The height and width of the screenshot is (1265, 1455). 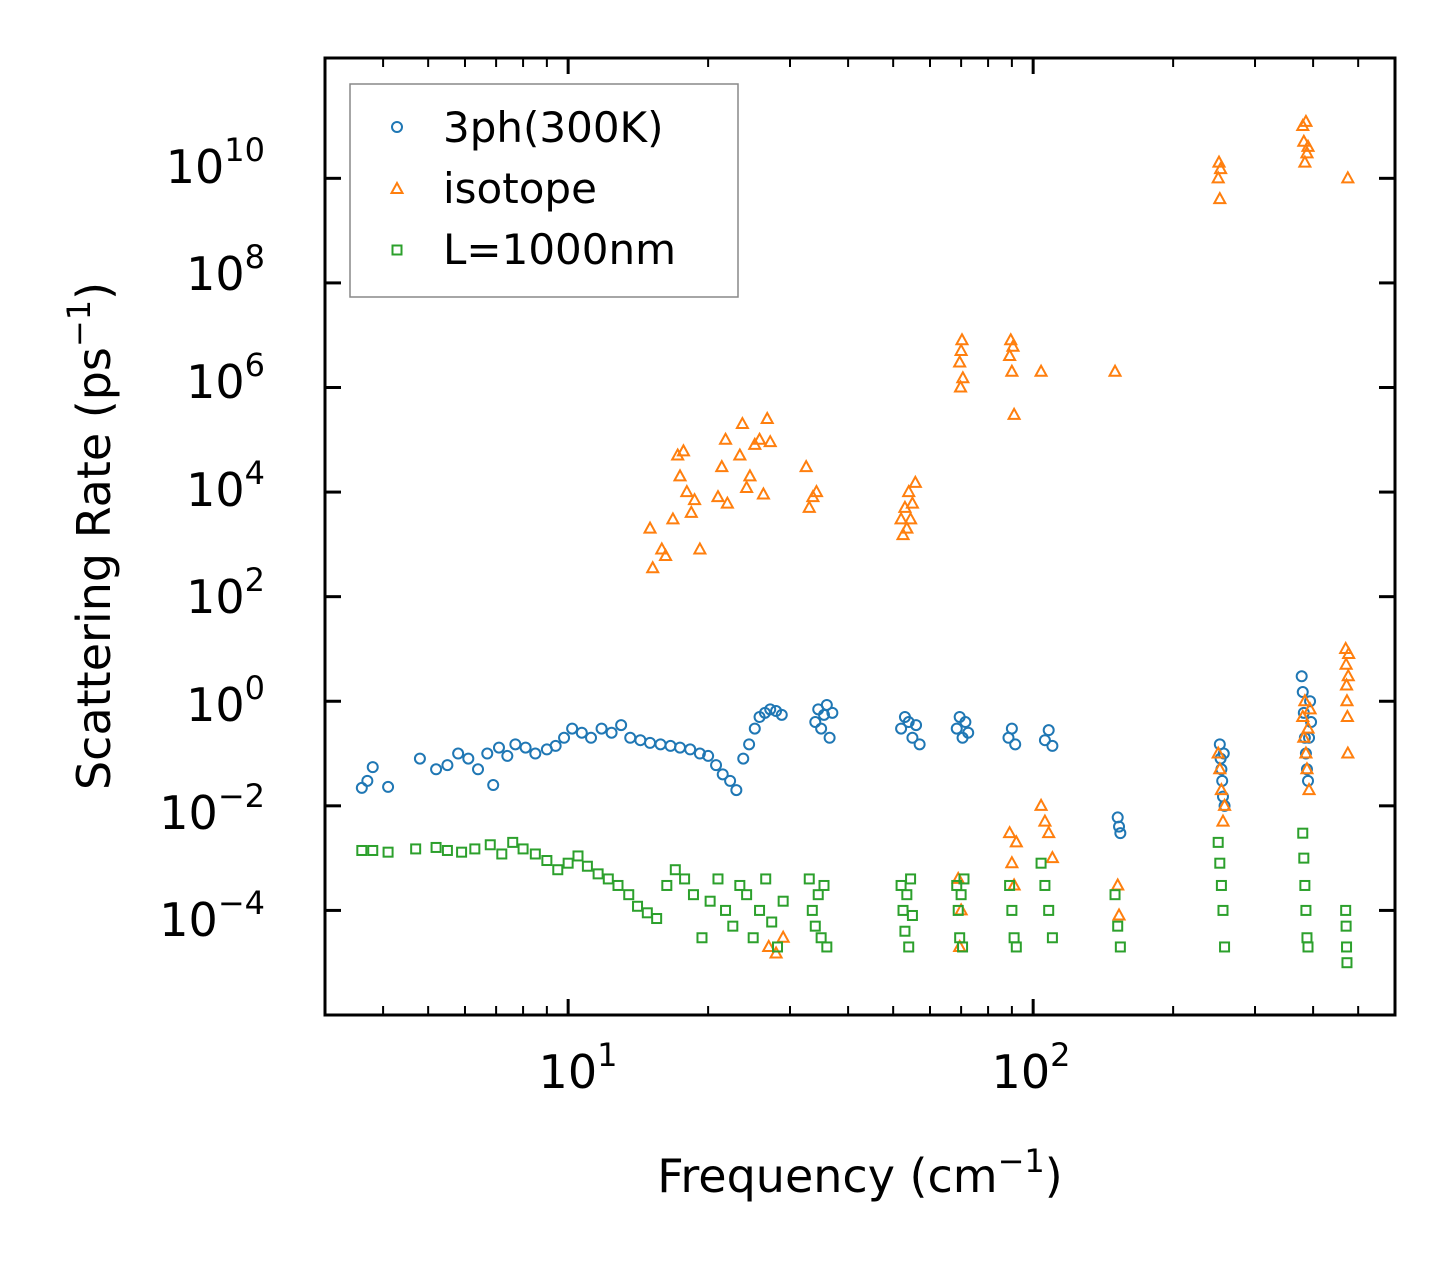 I want to click on legend-label: L=1000nm, so click(x=559, y=249).